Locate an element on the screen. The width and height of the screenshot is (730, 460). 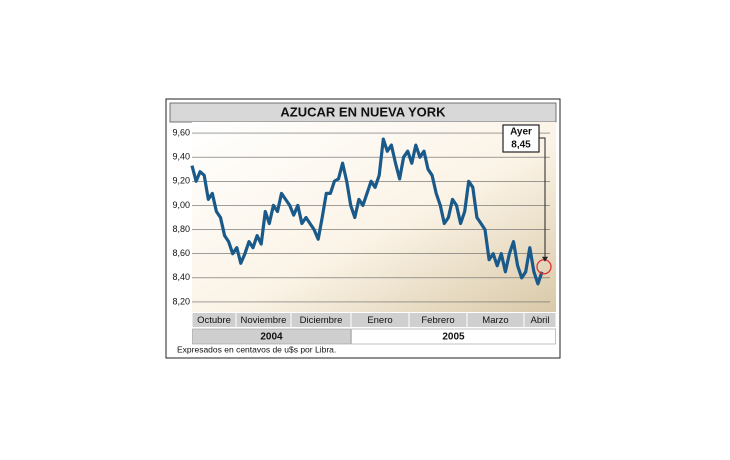
y-tick-label: 8,60 is located at coordinates (181, 253).